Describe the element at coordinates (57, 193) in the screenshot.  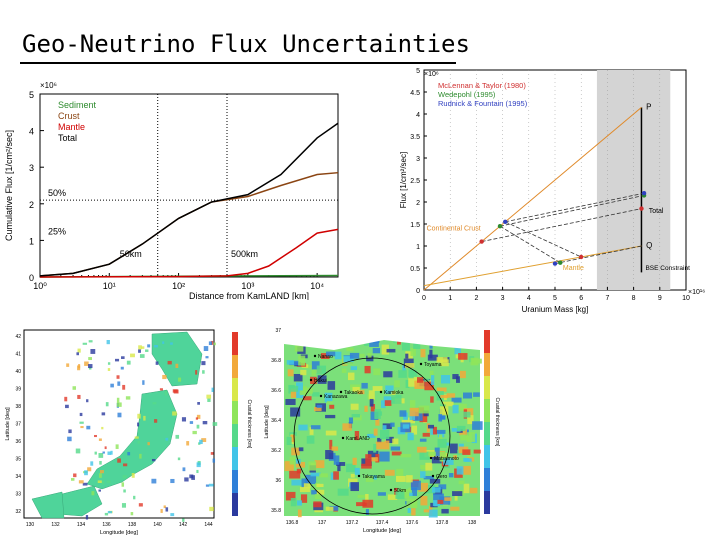
I see `annotation-50pct: 50%` at that location.